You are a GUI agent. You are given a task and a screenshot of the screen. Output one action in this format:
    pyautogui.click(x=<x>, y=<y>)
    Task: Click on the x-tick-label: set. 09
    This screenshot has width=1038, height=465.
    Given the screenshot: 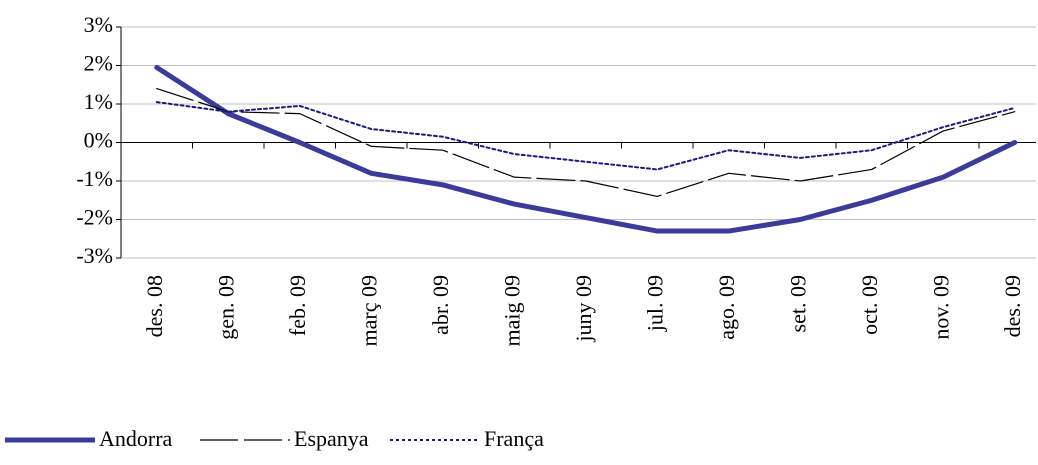 What is the action you would take?
    pyautogui.click(x=797, y=303)
    